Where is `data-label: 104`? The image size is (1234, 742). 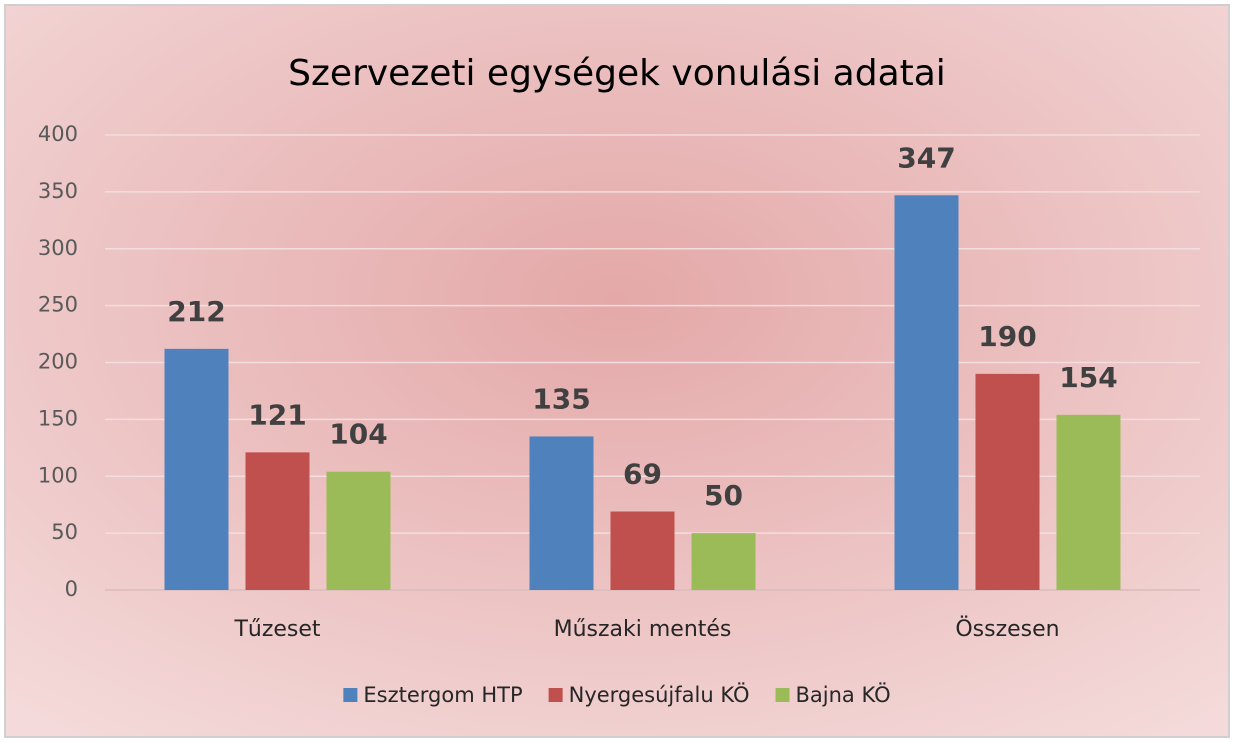
data-label: 104 is located at coordinates (358, 434).